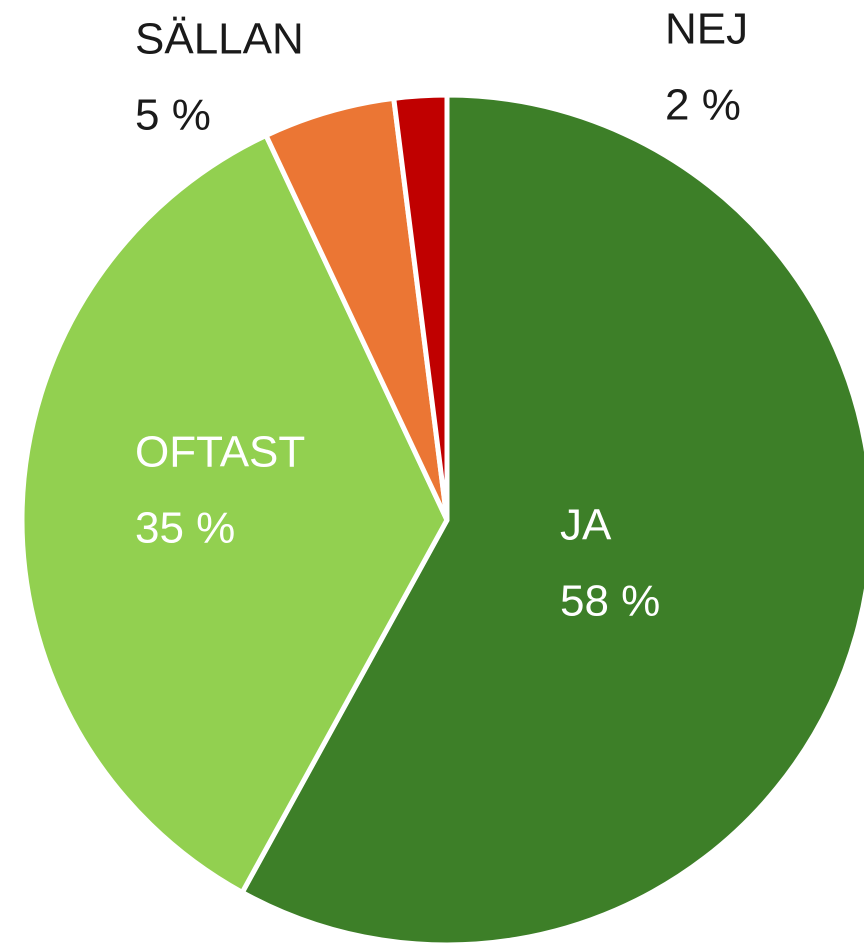 The width and height of the screenshot is (864, 950). What do you see at coordinates (220, 452) in the screenshot?
I see `slice-name-label: OFTAST` at bounding box center [220, 452].